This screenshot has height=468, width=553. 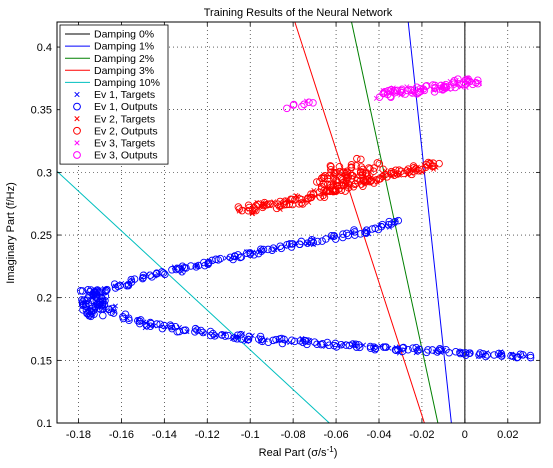 I want to click on x-tick-label: -0.08, so click(x=293, y=435).